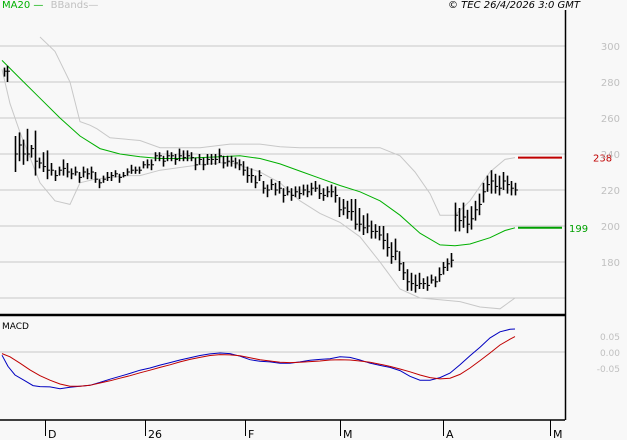 The width and height of the screenshot is (627, 440). I want to click on signal-line, so click(258, 361).